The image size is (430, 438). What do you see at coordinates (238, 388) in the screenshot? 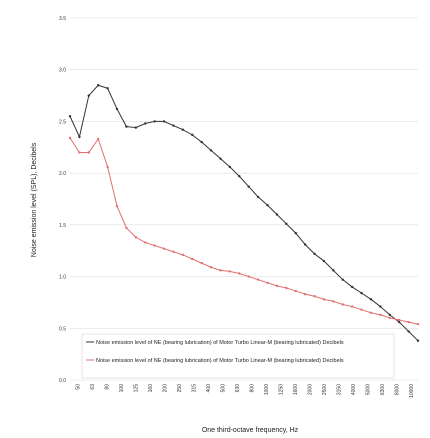
I see `x-tick-label: 630` at bounding box center [238, 388].